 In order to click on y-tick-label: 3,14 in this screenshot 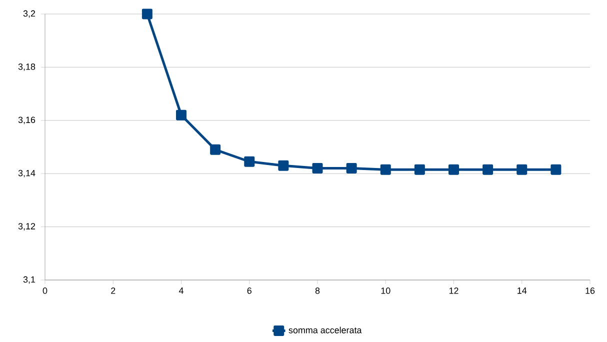, I will do `click(27, 174)`.